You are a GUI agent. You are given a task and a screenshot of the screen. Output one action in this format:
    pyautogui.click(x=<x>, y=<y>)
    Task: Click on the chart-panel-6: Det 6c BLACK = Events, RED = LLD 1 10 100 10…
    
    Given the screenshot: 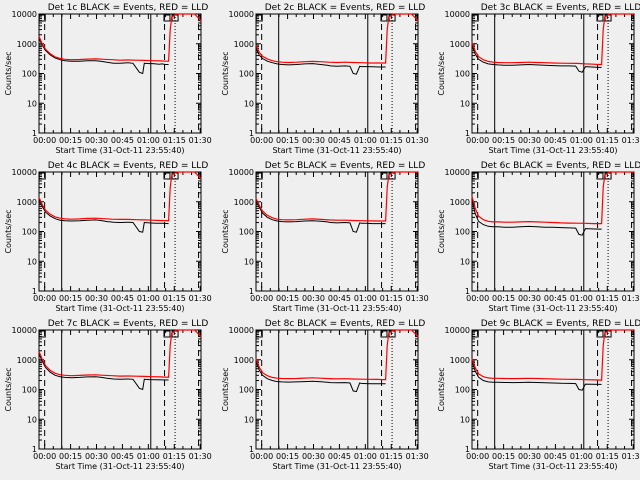 What is the action you would take?
    pyautogui.click(x=538, y=237)
    